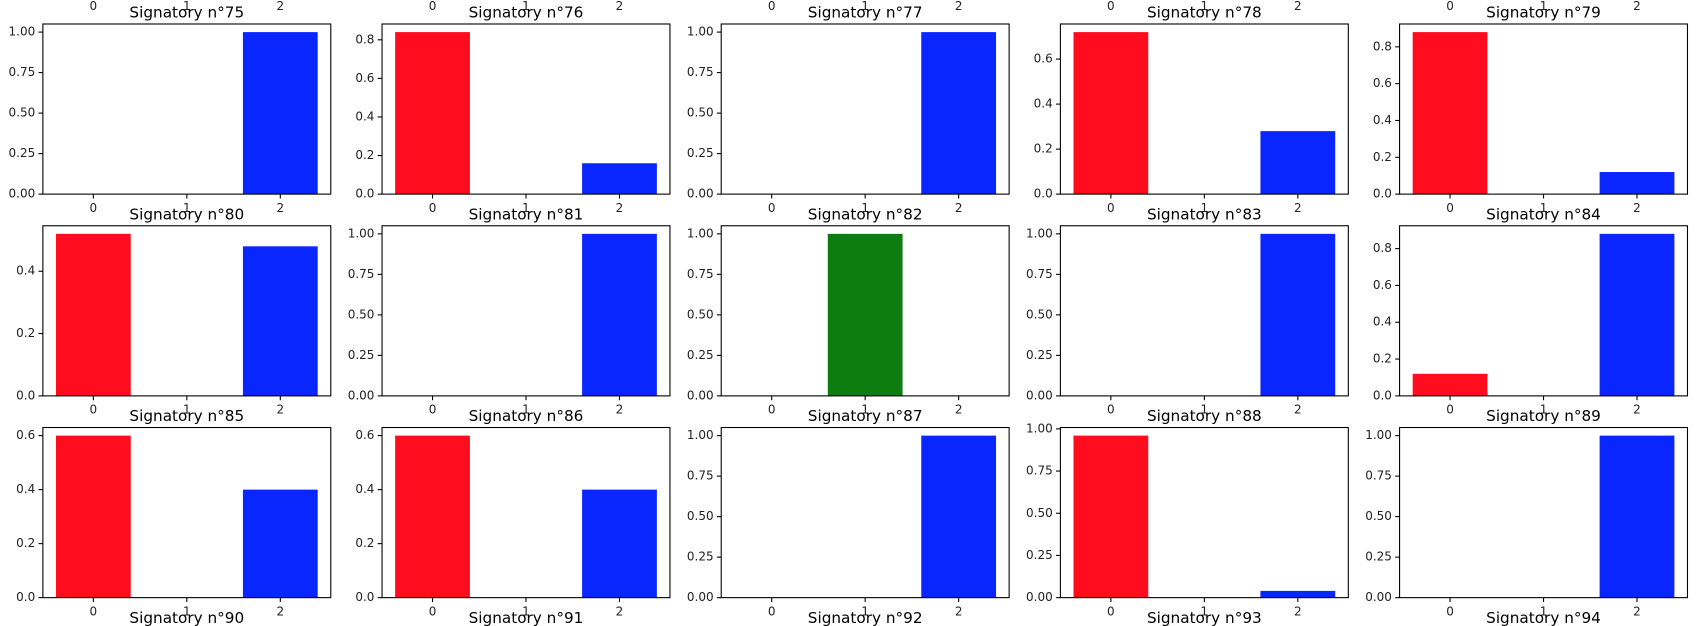  I want to click on chart-title: Signatory n°80, so click(186, 214).